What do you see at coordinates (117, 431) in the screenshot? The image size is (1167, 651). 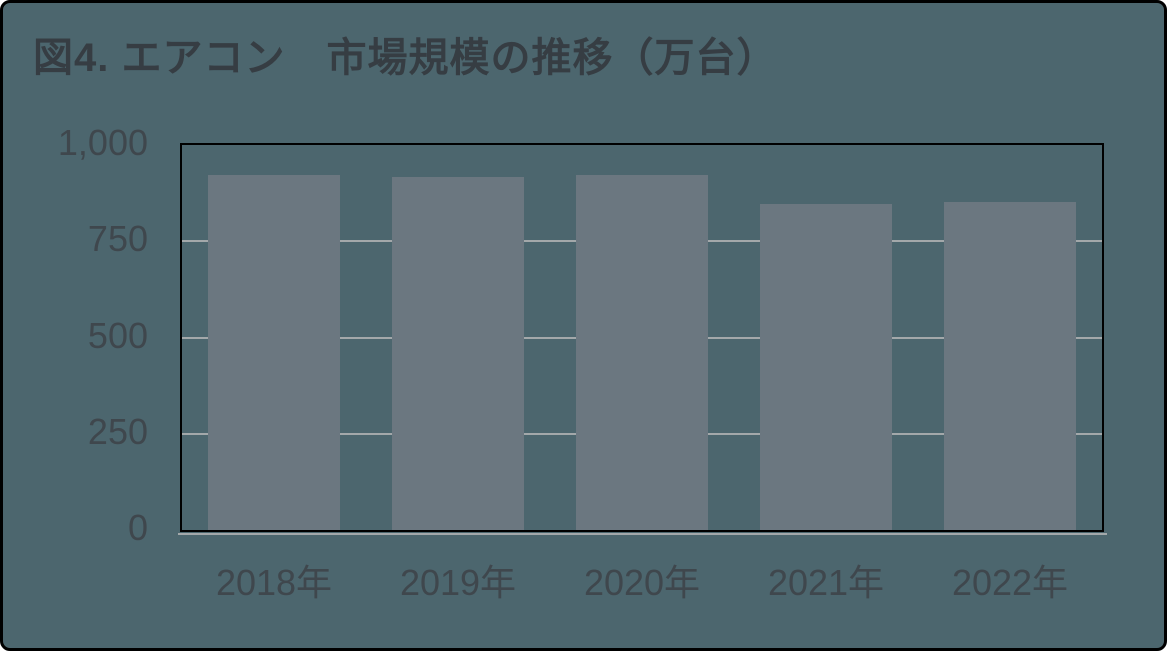 I see `y-tick-label-250: 250` at bounding box center [117, 431].